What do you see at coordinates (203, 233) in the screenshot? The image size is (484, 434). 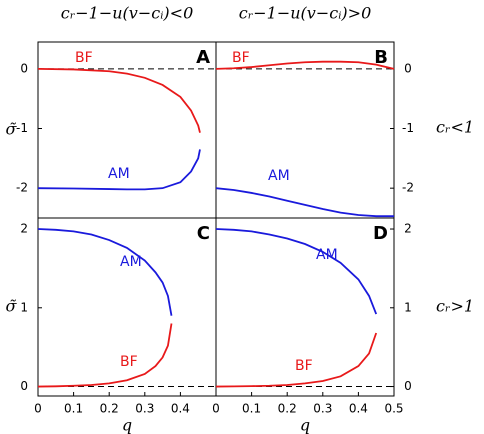 I see `panel-letter: C` at bounding box center [203, 233].